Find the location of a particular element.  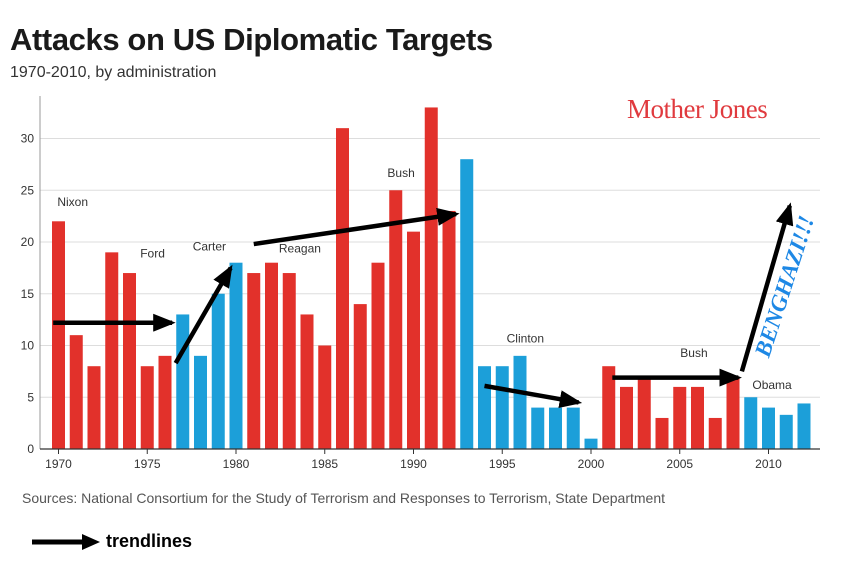

y-tick-label: 30 is located at coordinates (28, 139).